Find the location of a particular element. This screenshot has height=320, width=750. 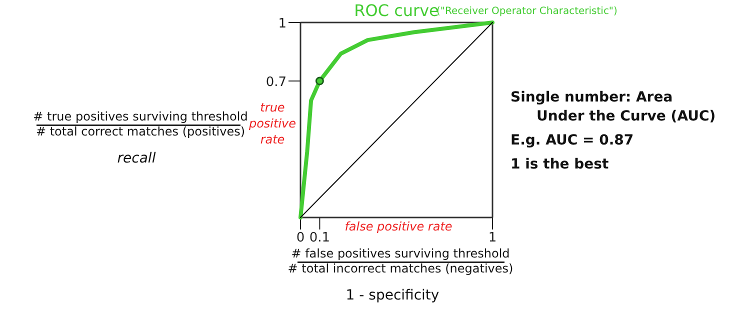

text: # total incorrect matches (negatives) is located at coordinates (401, 269).